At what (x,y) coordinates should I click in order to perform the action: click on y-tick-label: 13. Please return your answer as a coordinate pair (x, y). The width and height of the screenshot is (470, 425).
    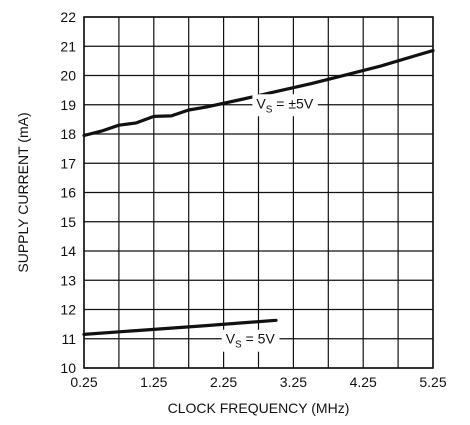
    Looking at the image, I should click on (68, 280).